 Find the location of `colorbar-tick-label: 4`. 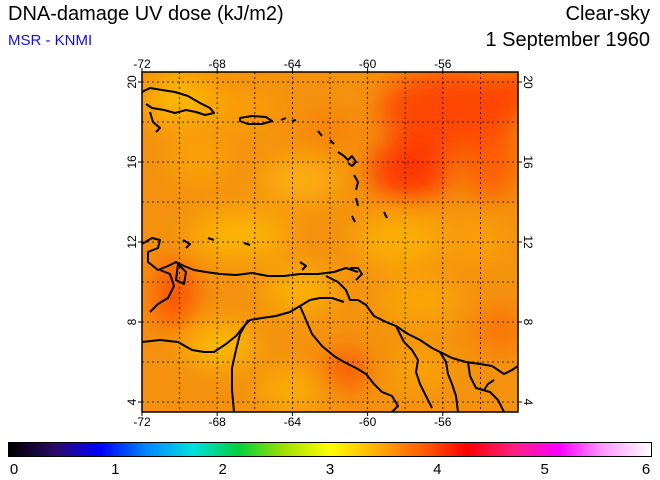

colorbar-tick-label: 4 is located at coordinates (437, 469).